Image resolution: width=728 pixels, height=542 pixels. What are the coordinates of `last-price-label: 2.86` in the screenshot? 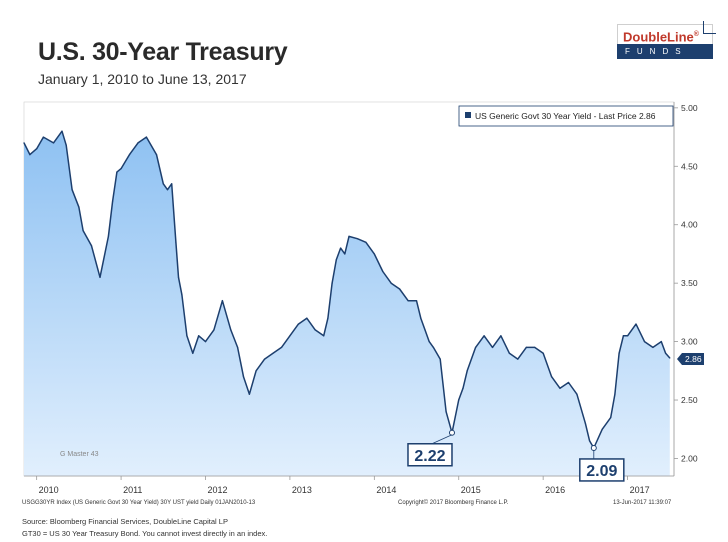 It's located at (693, 359).